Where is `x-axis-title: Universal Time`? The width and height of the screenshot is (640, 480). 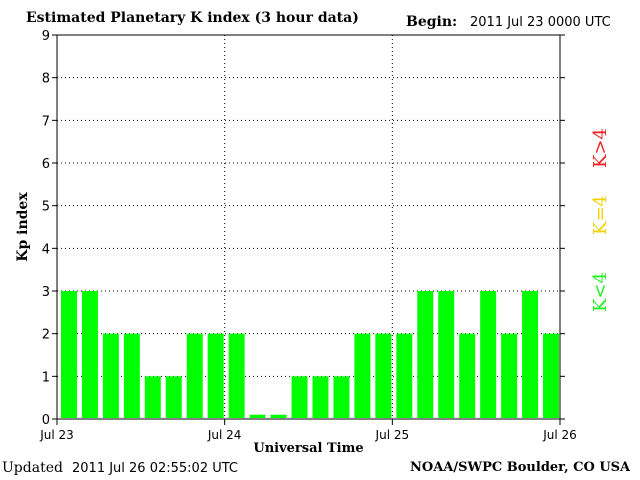 x-axis-title: Universal Time is located at coordinates (308, 448).